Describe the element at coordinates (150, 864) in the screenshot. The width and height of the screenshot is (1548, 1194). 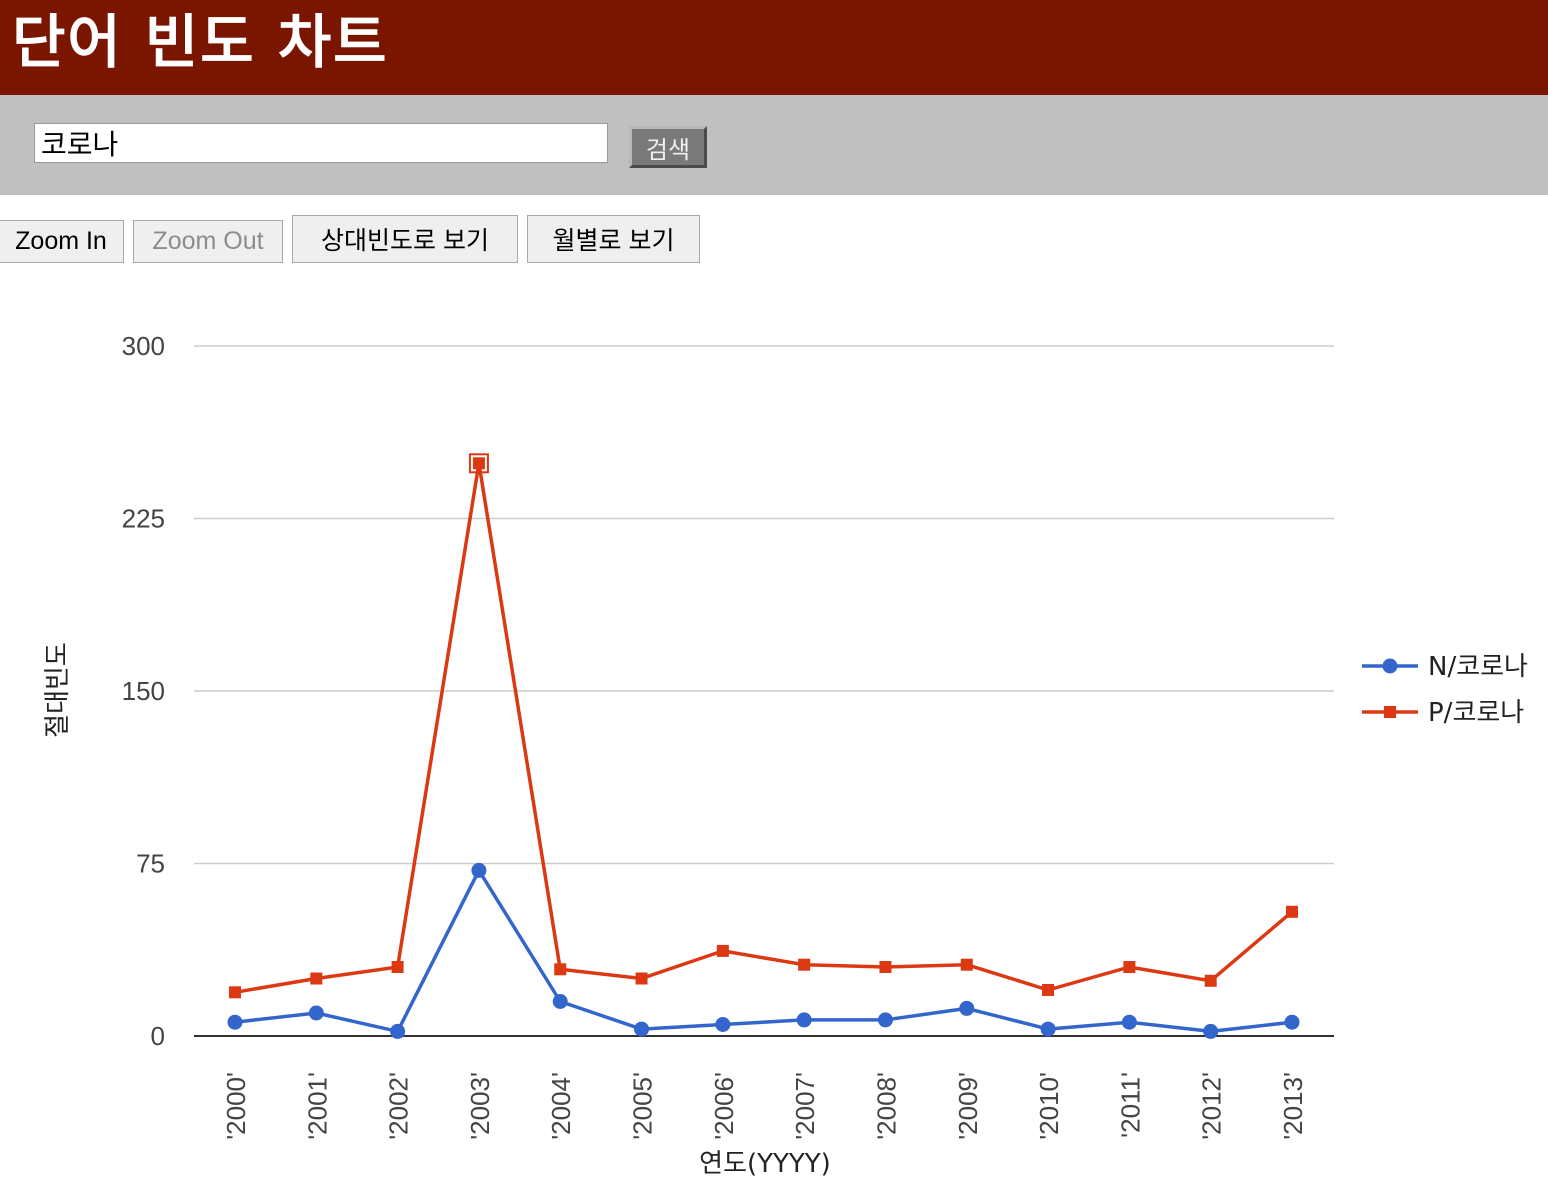
I see `y-tick-label: 75` at that location.